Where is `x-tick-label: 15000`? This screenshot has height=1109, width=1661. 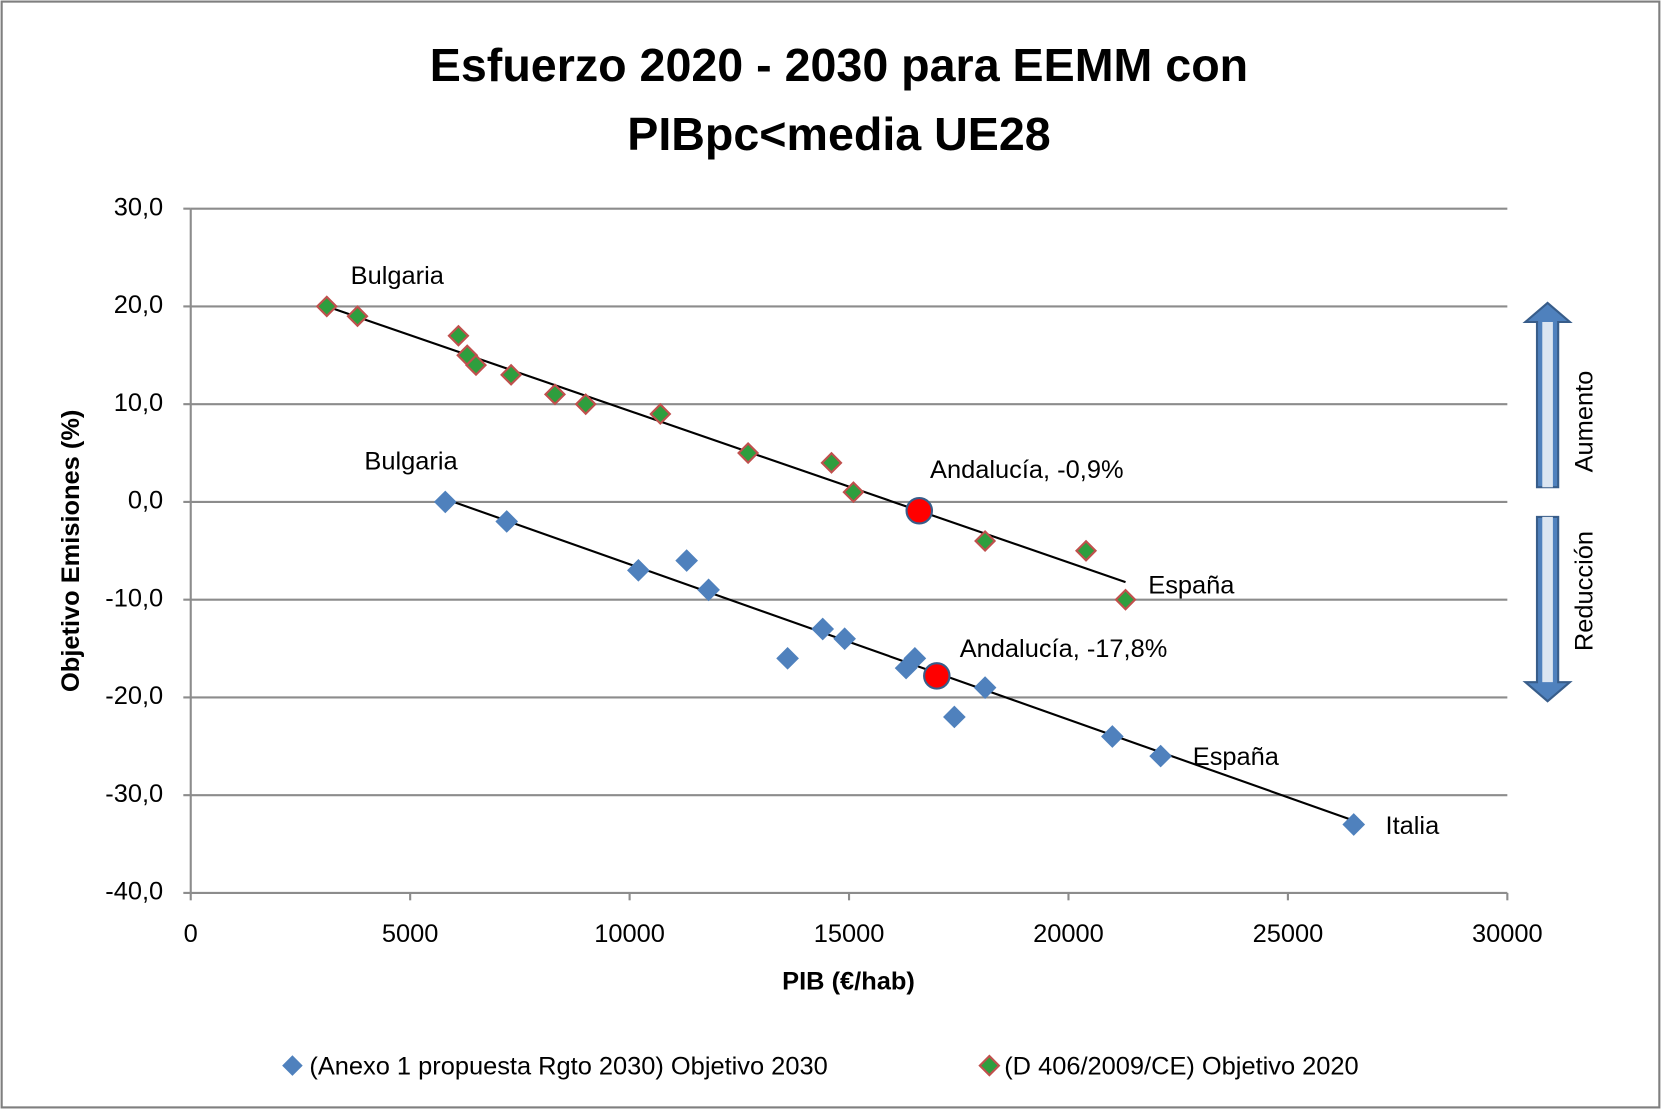
x-tick-label: 15000 is located at coordinates (849, 934).